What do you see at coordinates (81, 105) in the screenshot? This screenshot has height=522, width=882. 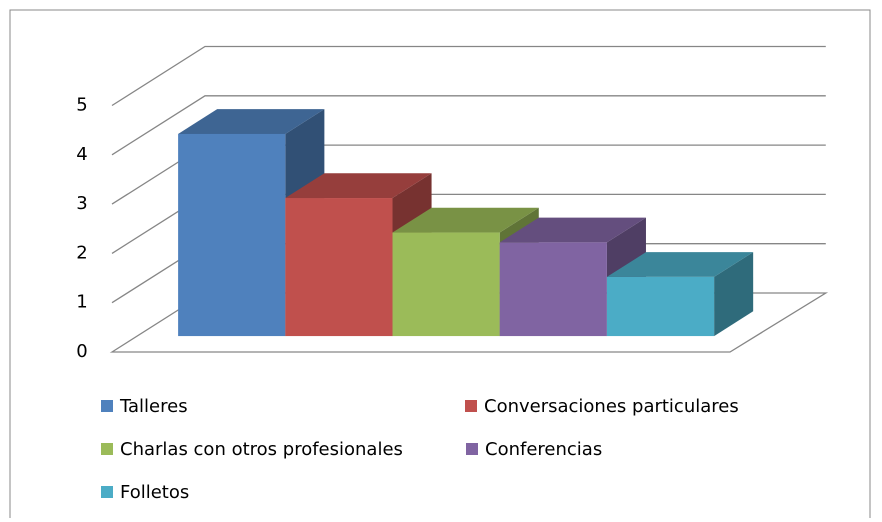 I see `y-tick-label: 5` at bounding box center [81, 105].